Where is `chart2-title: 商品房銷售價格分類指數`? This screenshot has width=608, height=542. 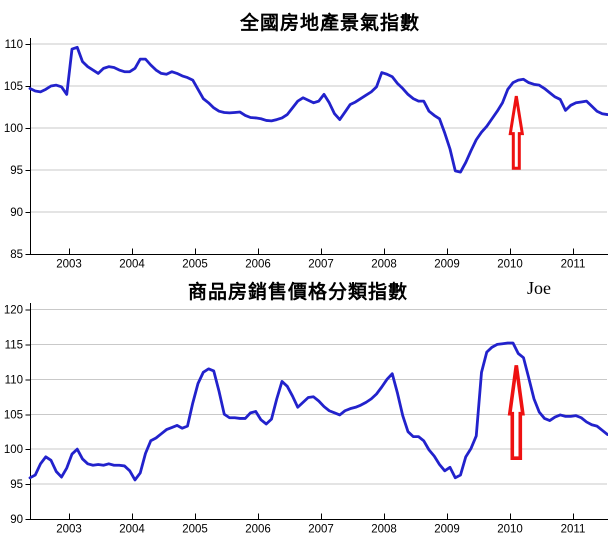
chart2-title: 商品房銷售價格分類指數 is located at coordinates (297, 292).